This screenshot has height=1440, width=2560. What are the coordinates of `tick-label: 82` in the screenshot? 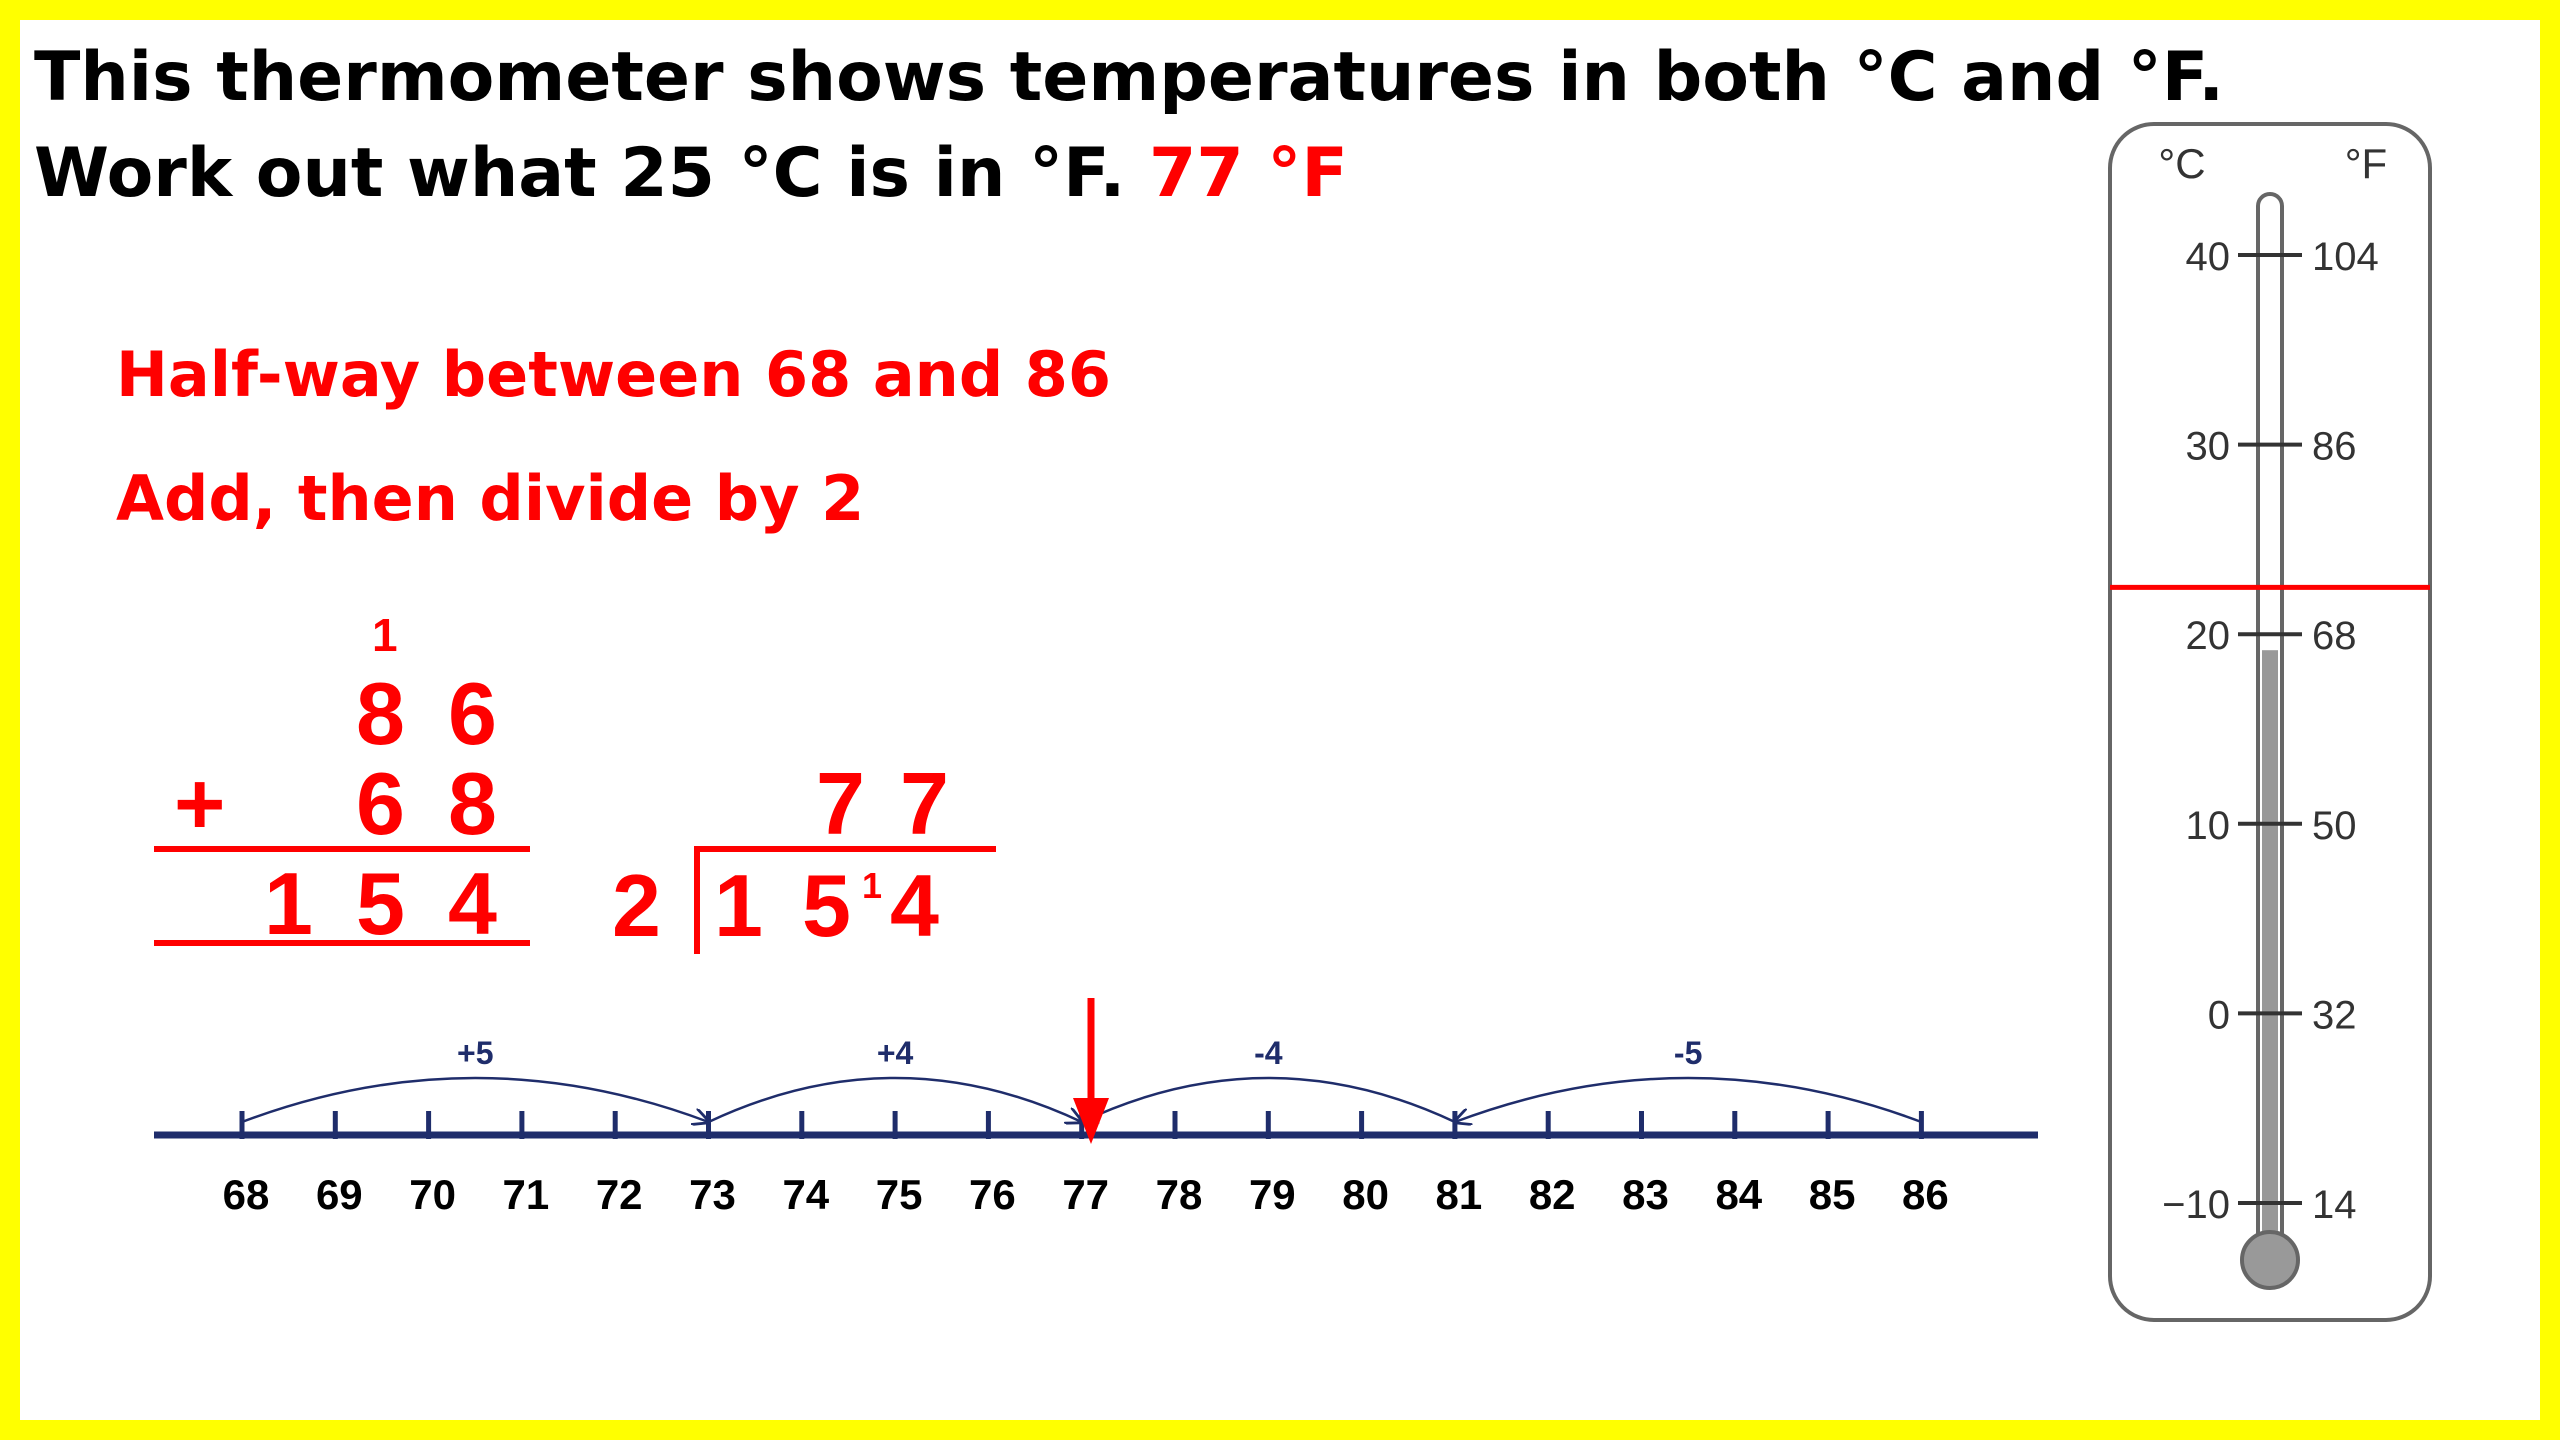 It's located at (1552, 1194).